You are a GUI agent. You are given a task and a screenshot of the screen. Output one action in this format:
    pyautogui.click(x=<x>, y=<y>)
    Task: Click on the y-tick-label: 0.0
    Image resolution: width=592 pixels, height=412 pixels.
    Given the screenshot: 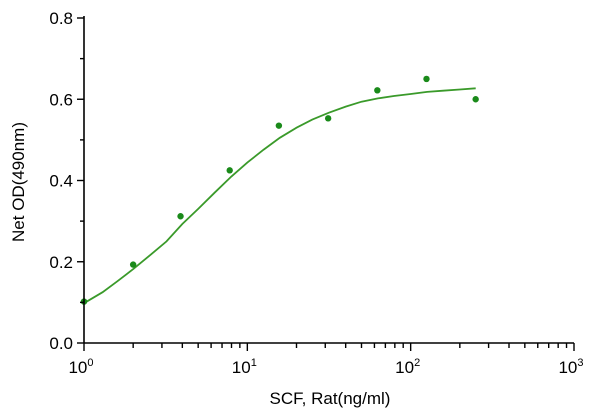 What is the action you would take?
    pyautogui.click(x=61, y=343)
    